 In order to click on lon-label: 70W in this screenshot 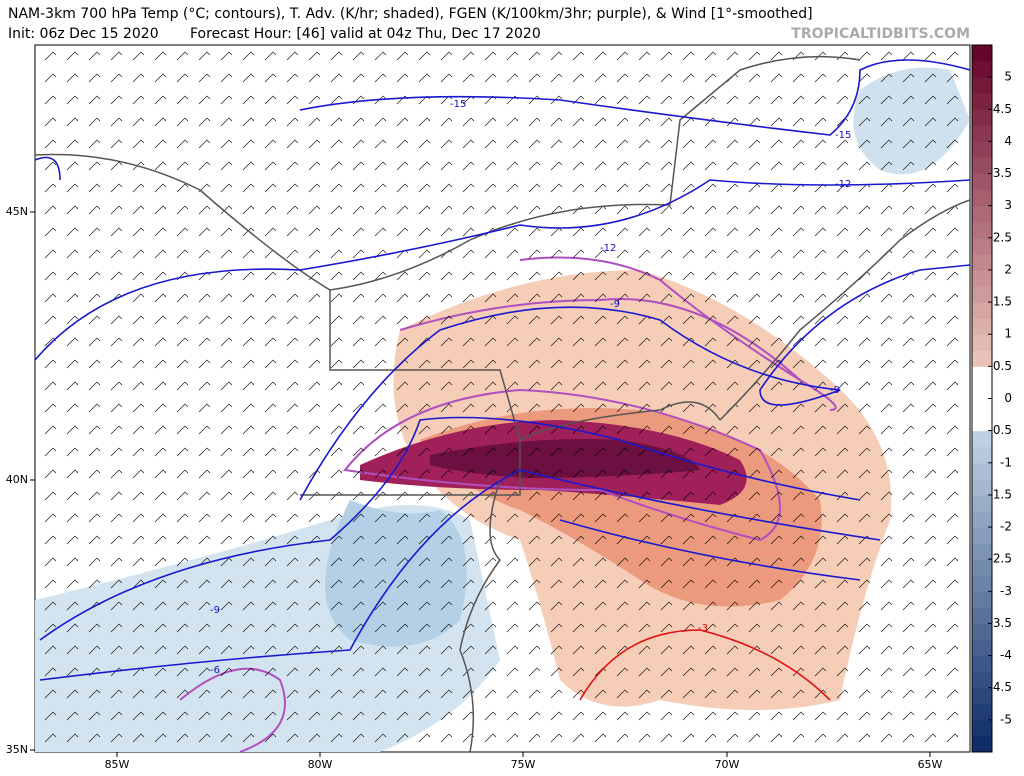, I will do `click(727, 764)`.